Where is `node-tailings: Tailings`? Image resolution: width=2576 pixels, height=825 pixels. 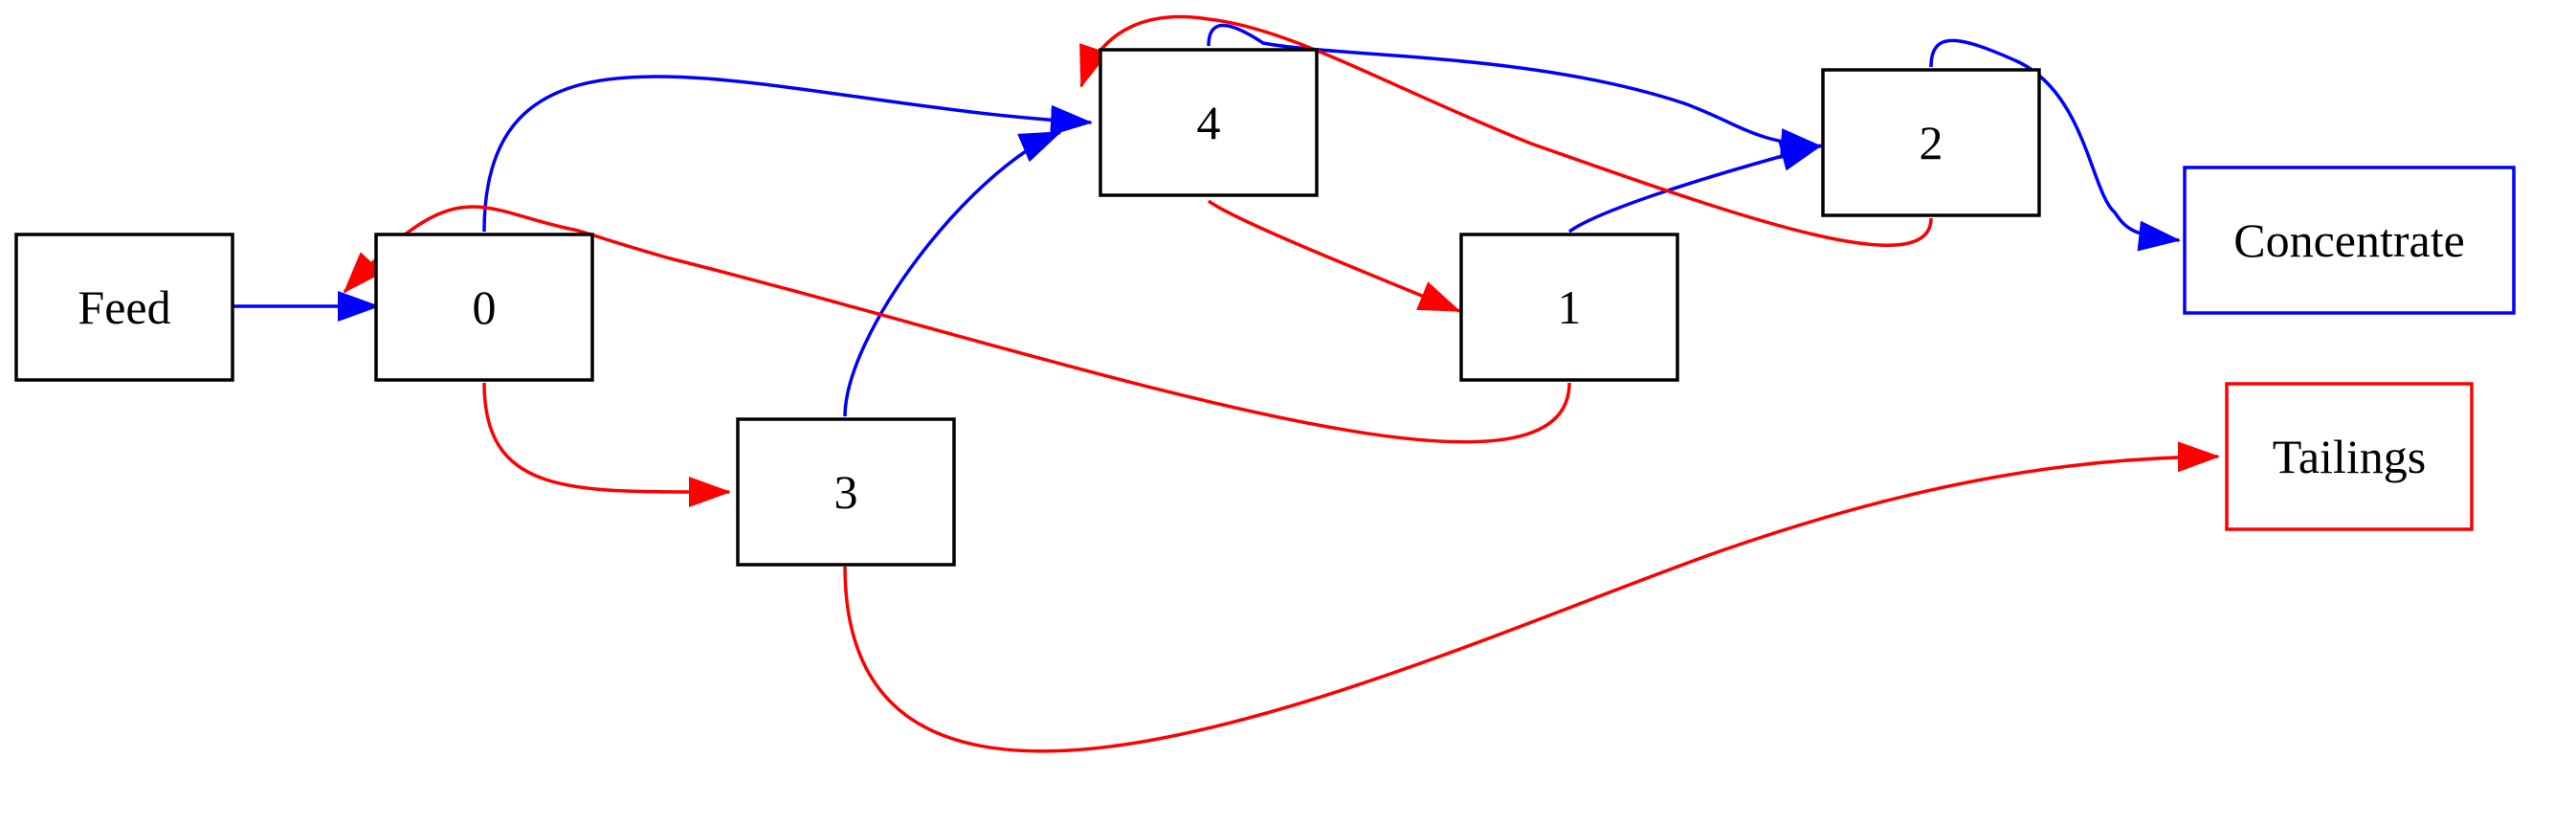
node-tailings: Tailings is located at coordinates (2349, 456).